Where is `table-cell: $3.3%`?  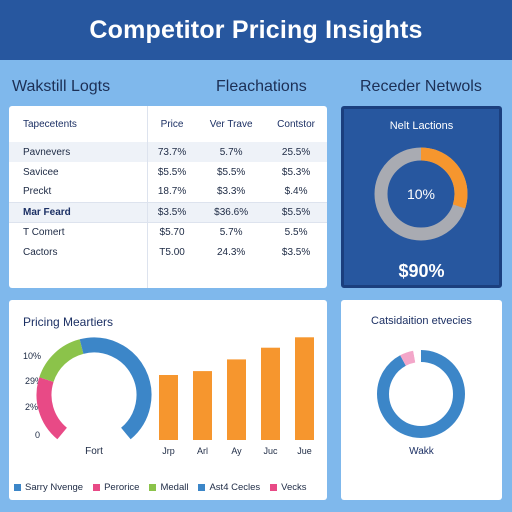 table-cell: $3.3% is located at coordinates (231, 192).